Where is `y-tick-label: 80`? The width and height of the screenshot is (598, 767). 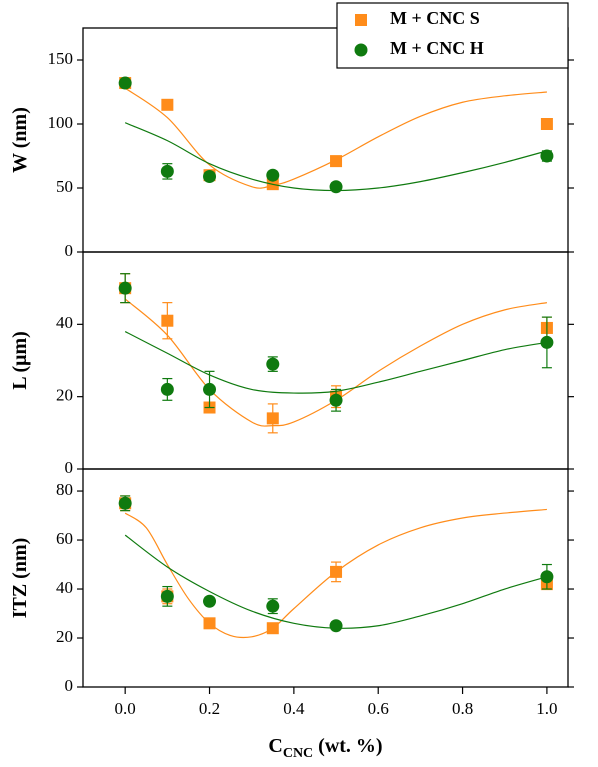 y-tick-label: 80 is located at coordinates (64, 489).